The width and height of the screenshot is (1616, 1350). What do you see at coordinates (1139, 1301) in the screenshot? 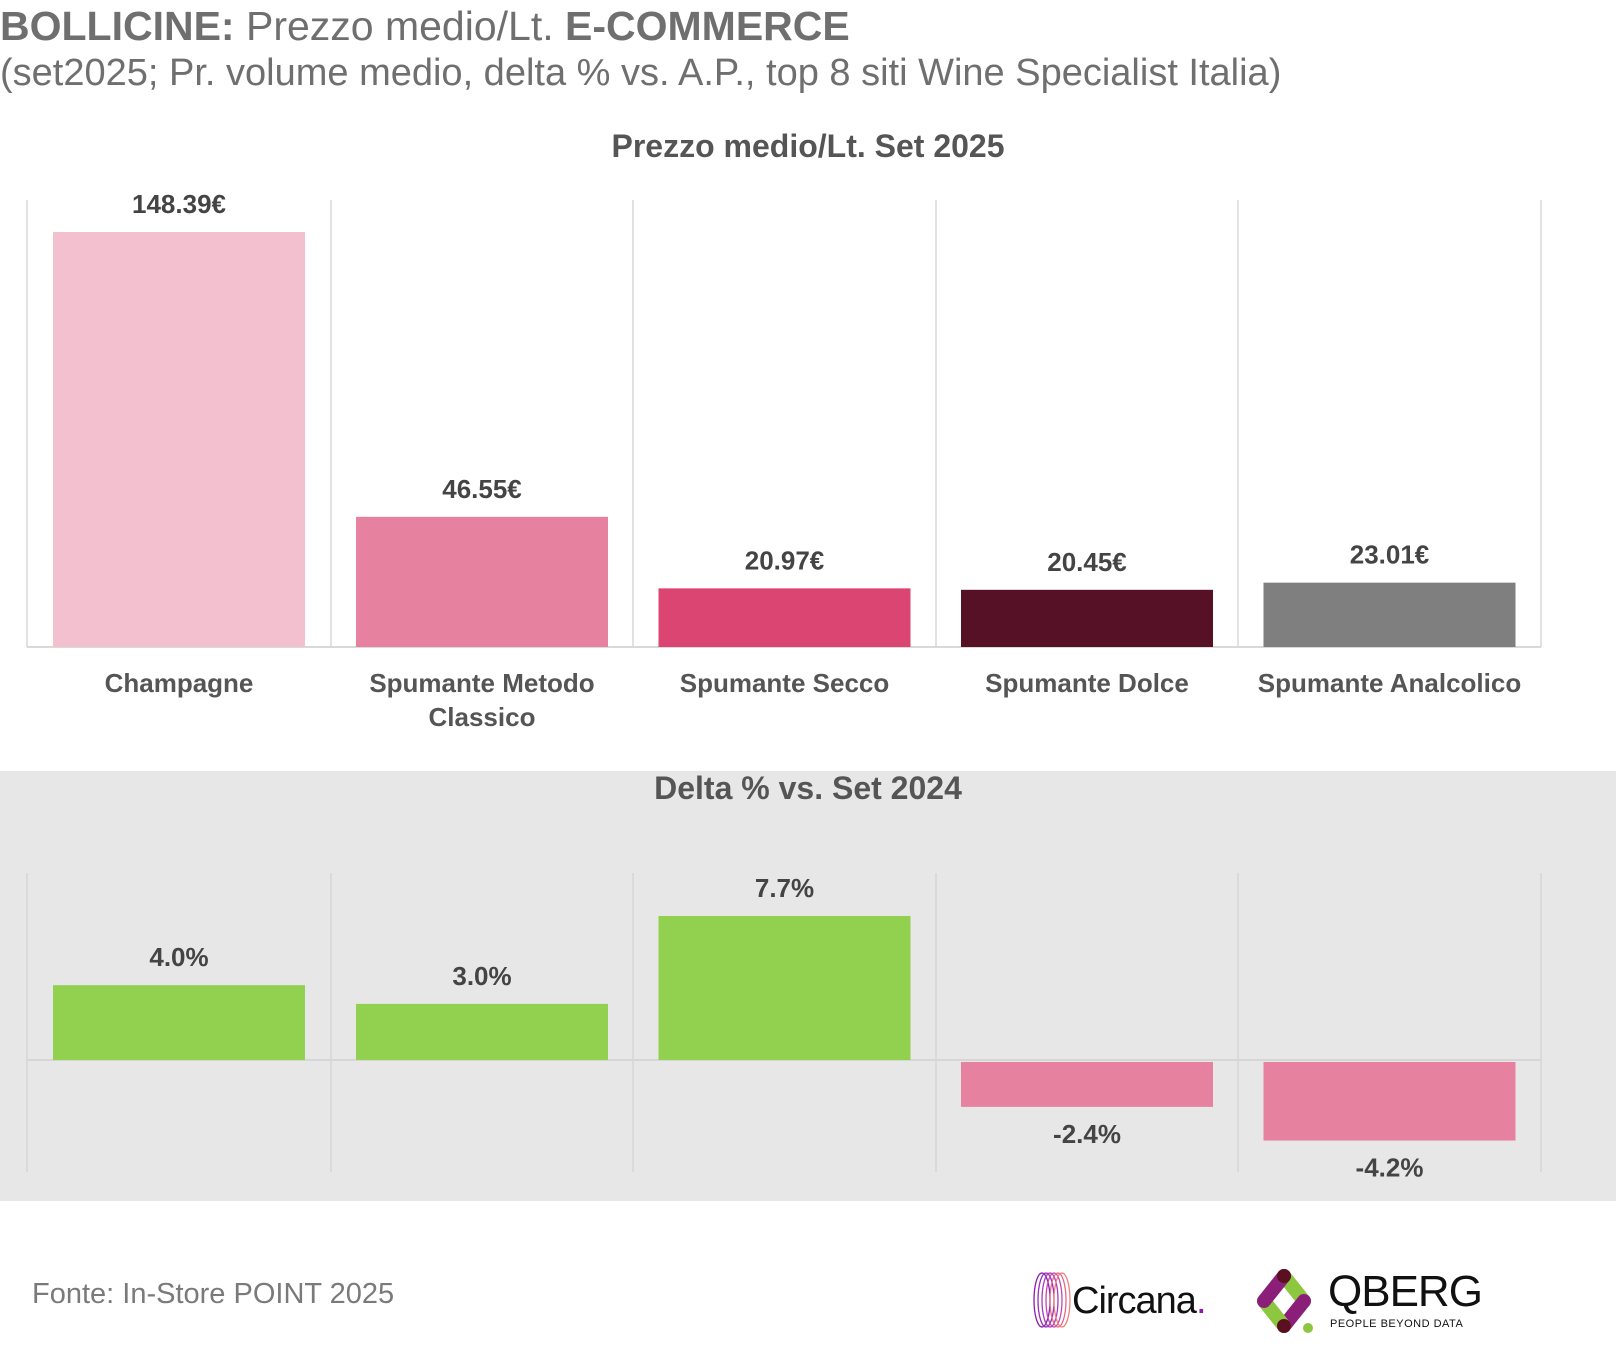
I see `circana-logo-text: Circana.` at bounding box center [1139, 1301].